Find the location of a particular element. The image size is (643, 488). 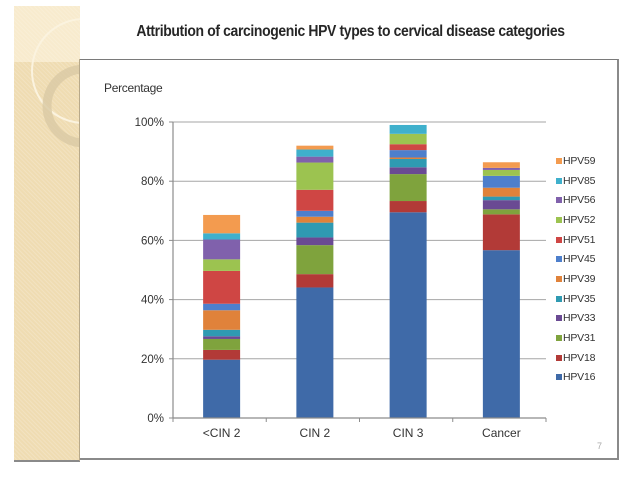

legend-item: HPV18 is located at coordinates (586, 358).